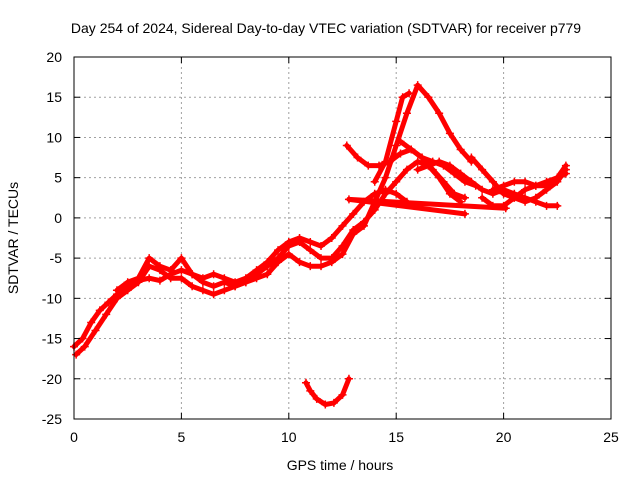 The height and width of the screenshot is (480, 640). I want to click on series-track-c, so click(262, 240).